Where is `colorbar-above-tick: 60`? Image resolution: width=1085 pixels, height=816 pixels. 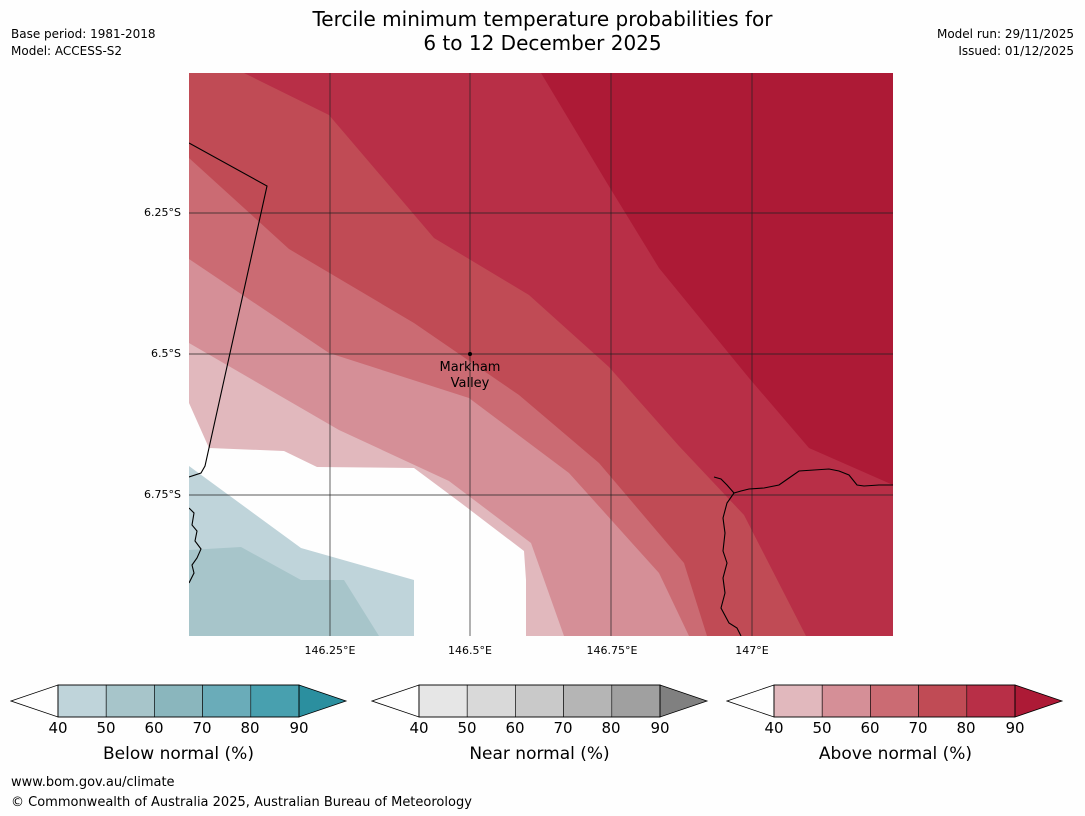 colorbar-above-tick: 60 is located at coordinates (870, 728).